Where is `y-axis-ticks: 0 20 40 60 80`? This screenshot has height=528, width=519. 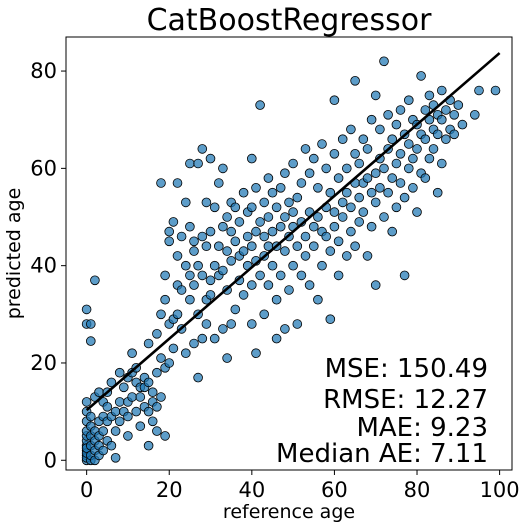 y-axis-ticks: 0 20 40 60 80 is located at coordinates (48, 265).